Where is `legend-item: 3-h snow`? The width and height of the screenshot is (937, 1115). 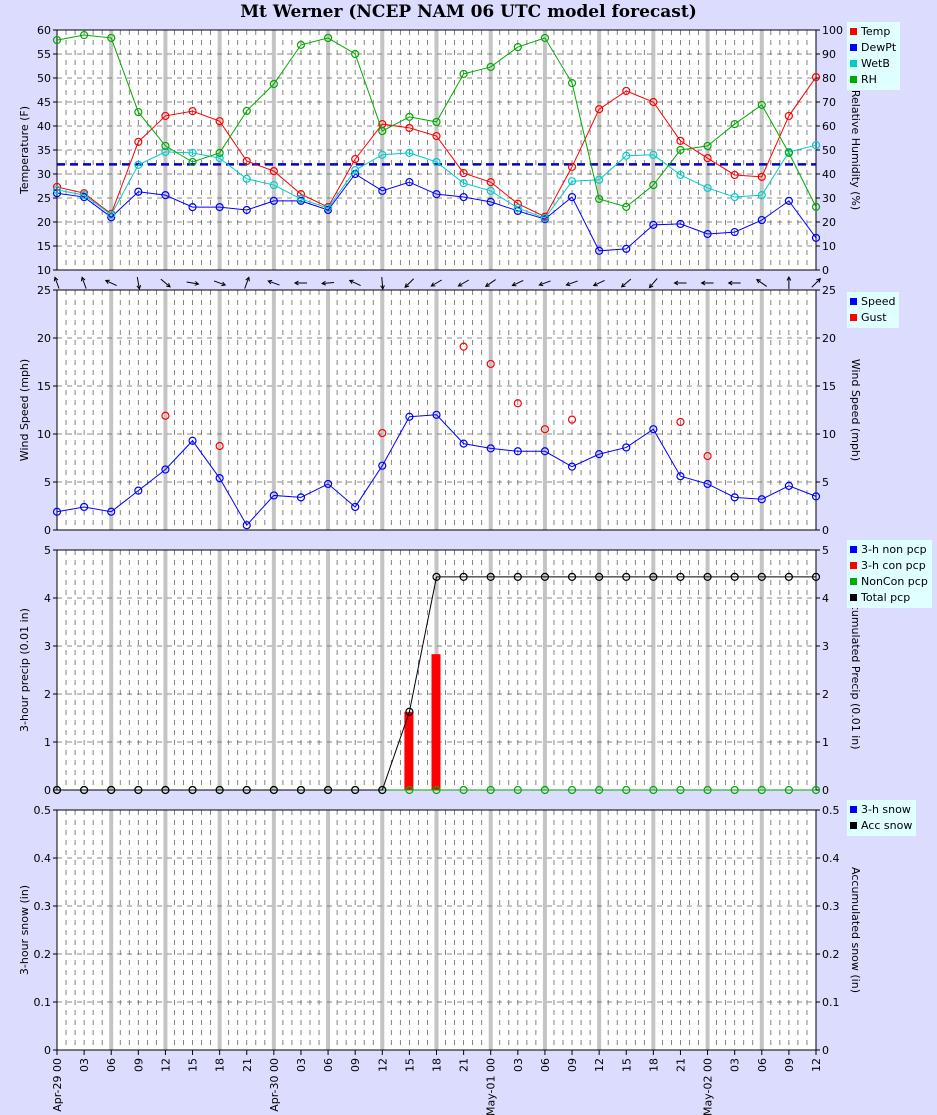
legend-item: 3-h snow is located at coordinates (881, 810).